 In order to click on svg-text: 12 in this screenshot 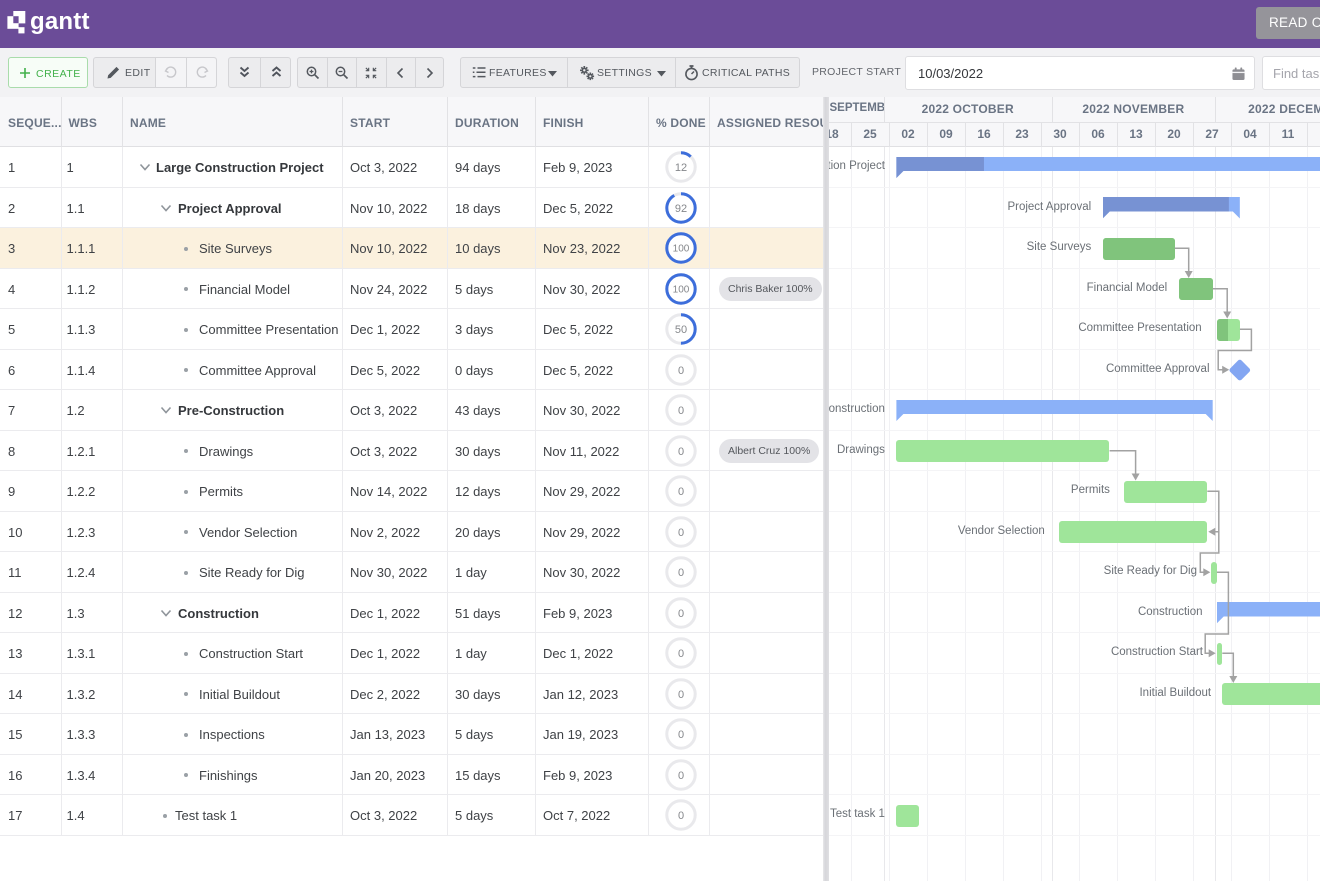, I will do `click(681, 168)`.